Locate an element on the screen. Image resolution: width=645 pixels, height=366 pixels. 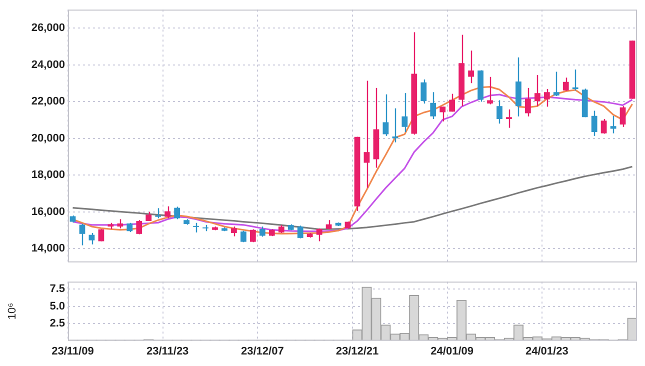
y-tick-label: 7.5 is located at coordinates (57, 289).